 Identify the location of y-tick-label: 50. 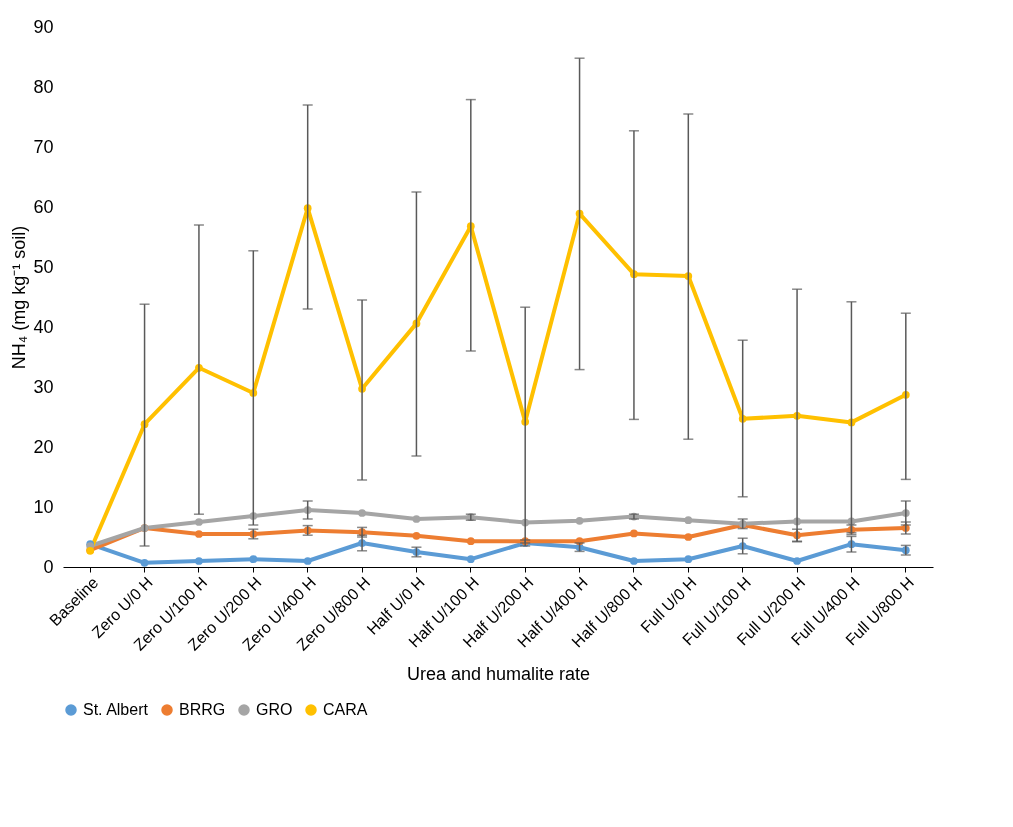
(43, 266).